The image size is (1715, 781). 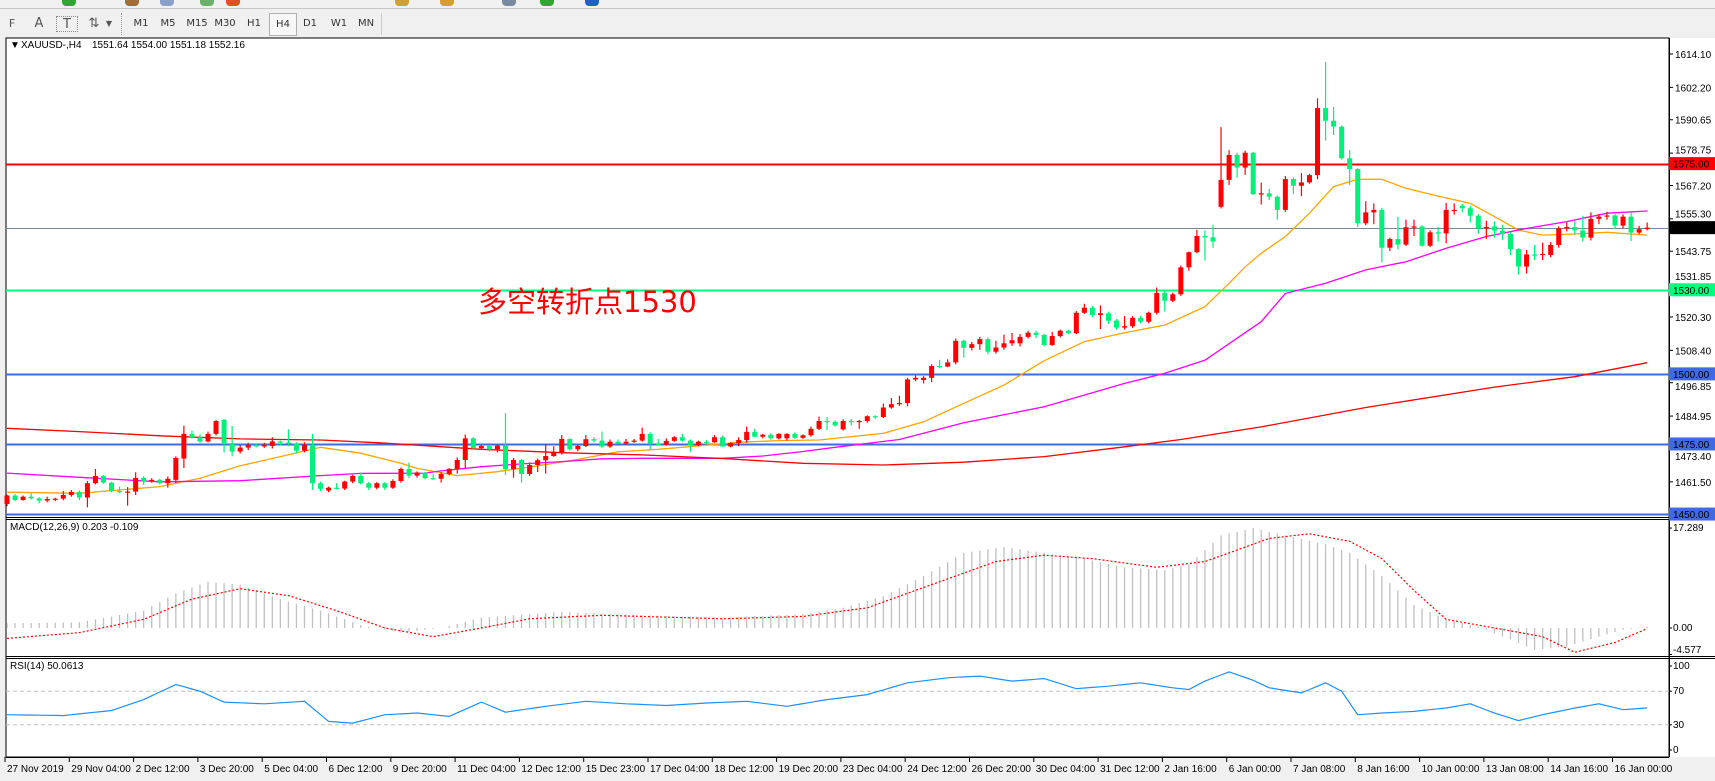 I want to click on timeframe-h1: H1, so click(x=254, y=23).